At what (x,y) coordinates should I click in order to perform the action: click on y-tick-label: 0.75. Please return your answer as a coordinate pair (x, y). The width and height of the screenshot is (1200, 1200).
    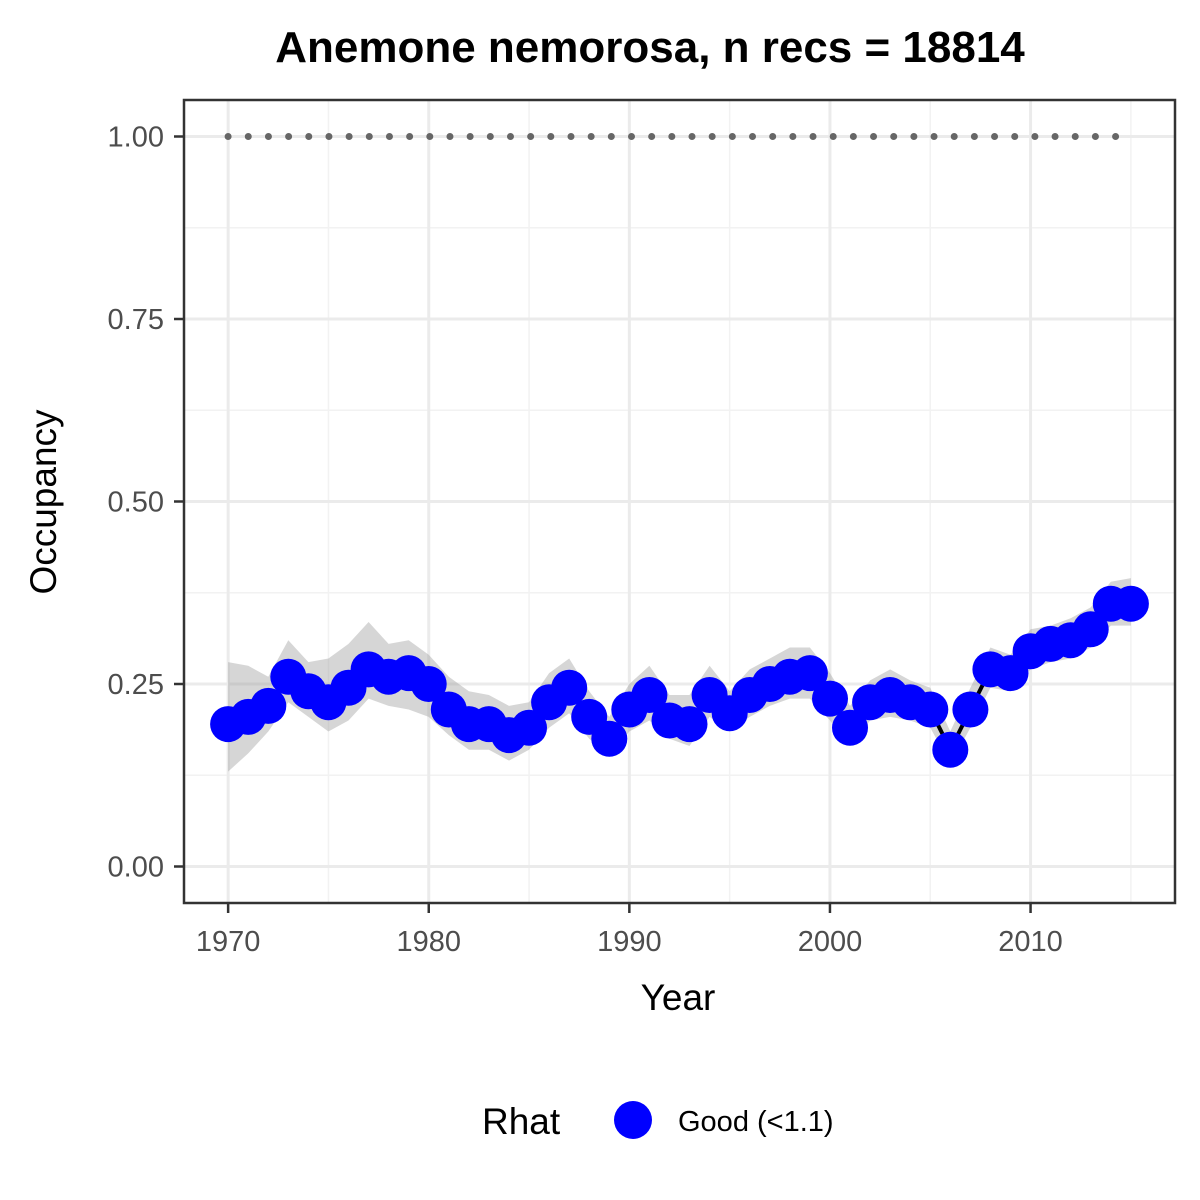
    Looking at the image, I should click on (136, 320).